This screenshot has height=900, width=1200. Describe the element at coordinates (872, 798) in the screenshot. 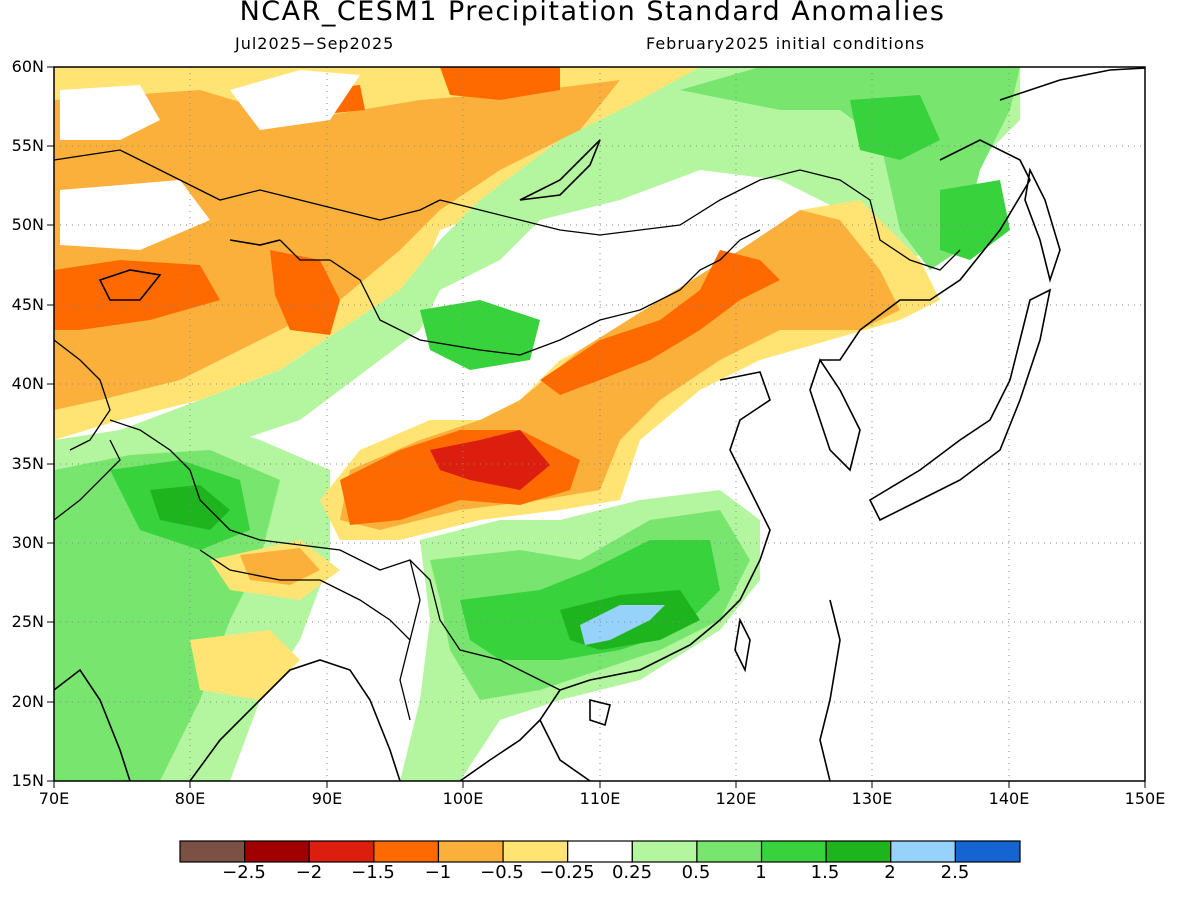

I see `lon-label-130e: 130E` at that location.